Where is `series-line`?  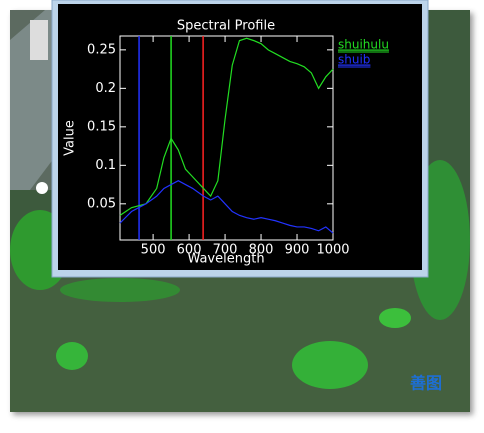 series-line is located at coordinates (226, 207).